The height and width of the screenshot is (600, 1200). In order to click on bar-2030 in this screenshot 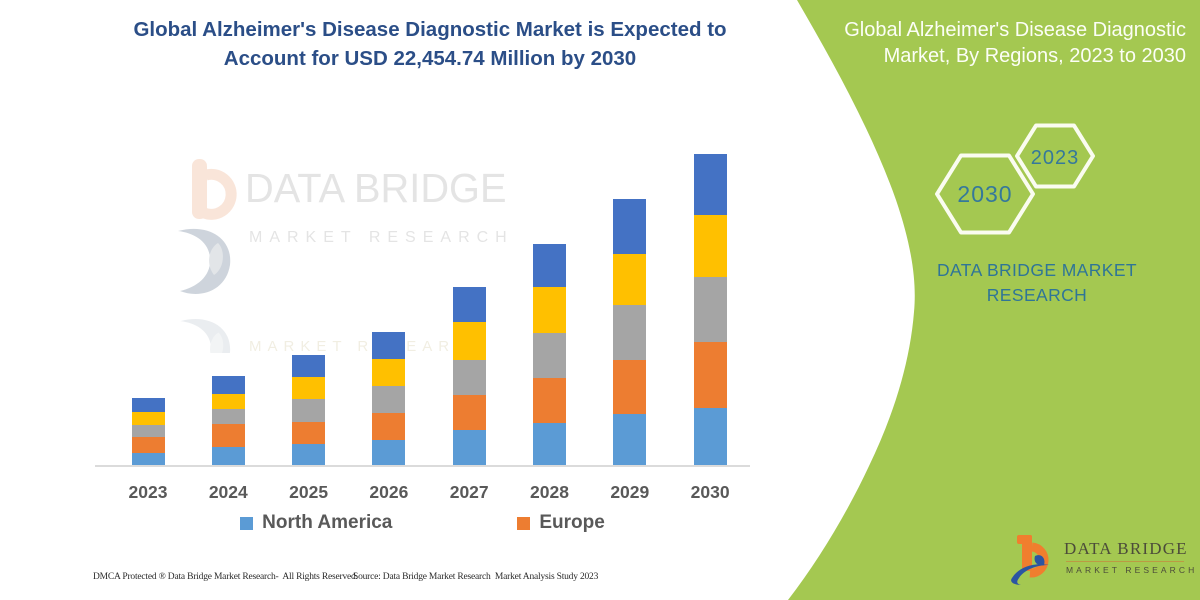, I will do `click(710, 309)`.